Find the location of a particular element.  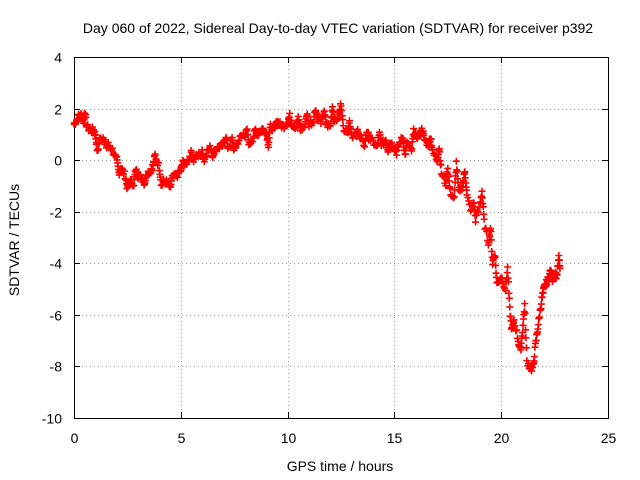

x-axis-label: GPS time / hours is located at coordinates (340, 466).